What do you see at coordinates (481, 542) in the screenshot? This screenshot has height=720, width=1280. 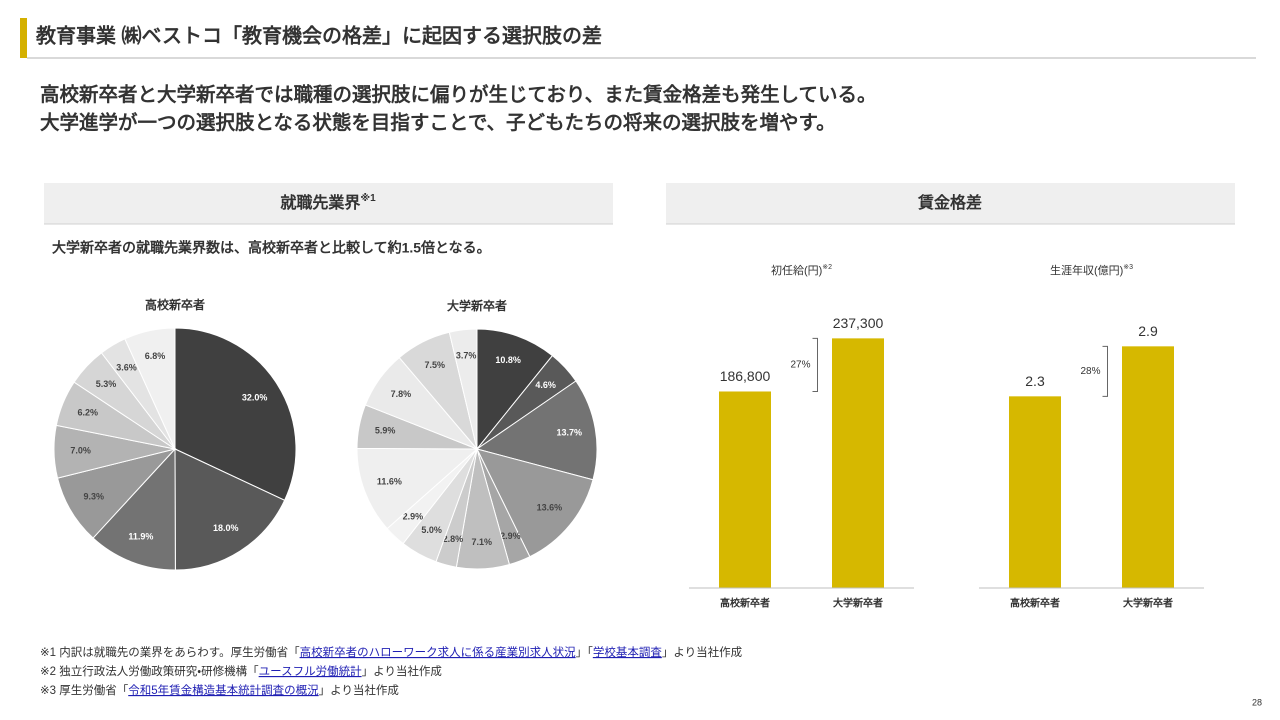 I see `pie-label: 7.1%` at bounding box center [481, 542].